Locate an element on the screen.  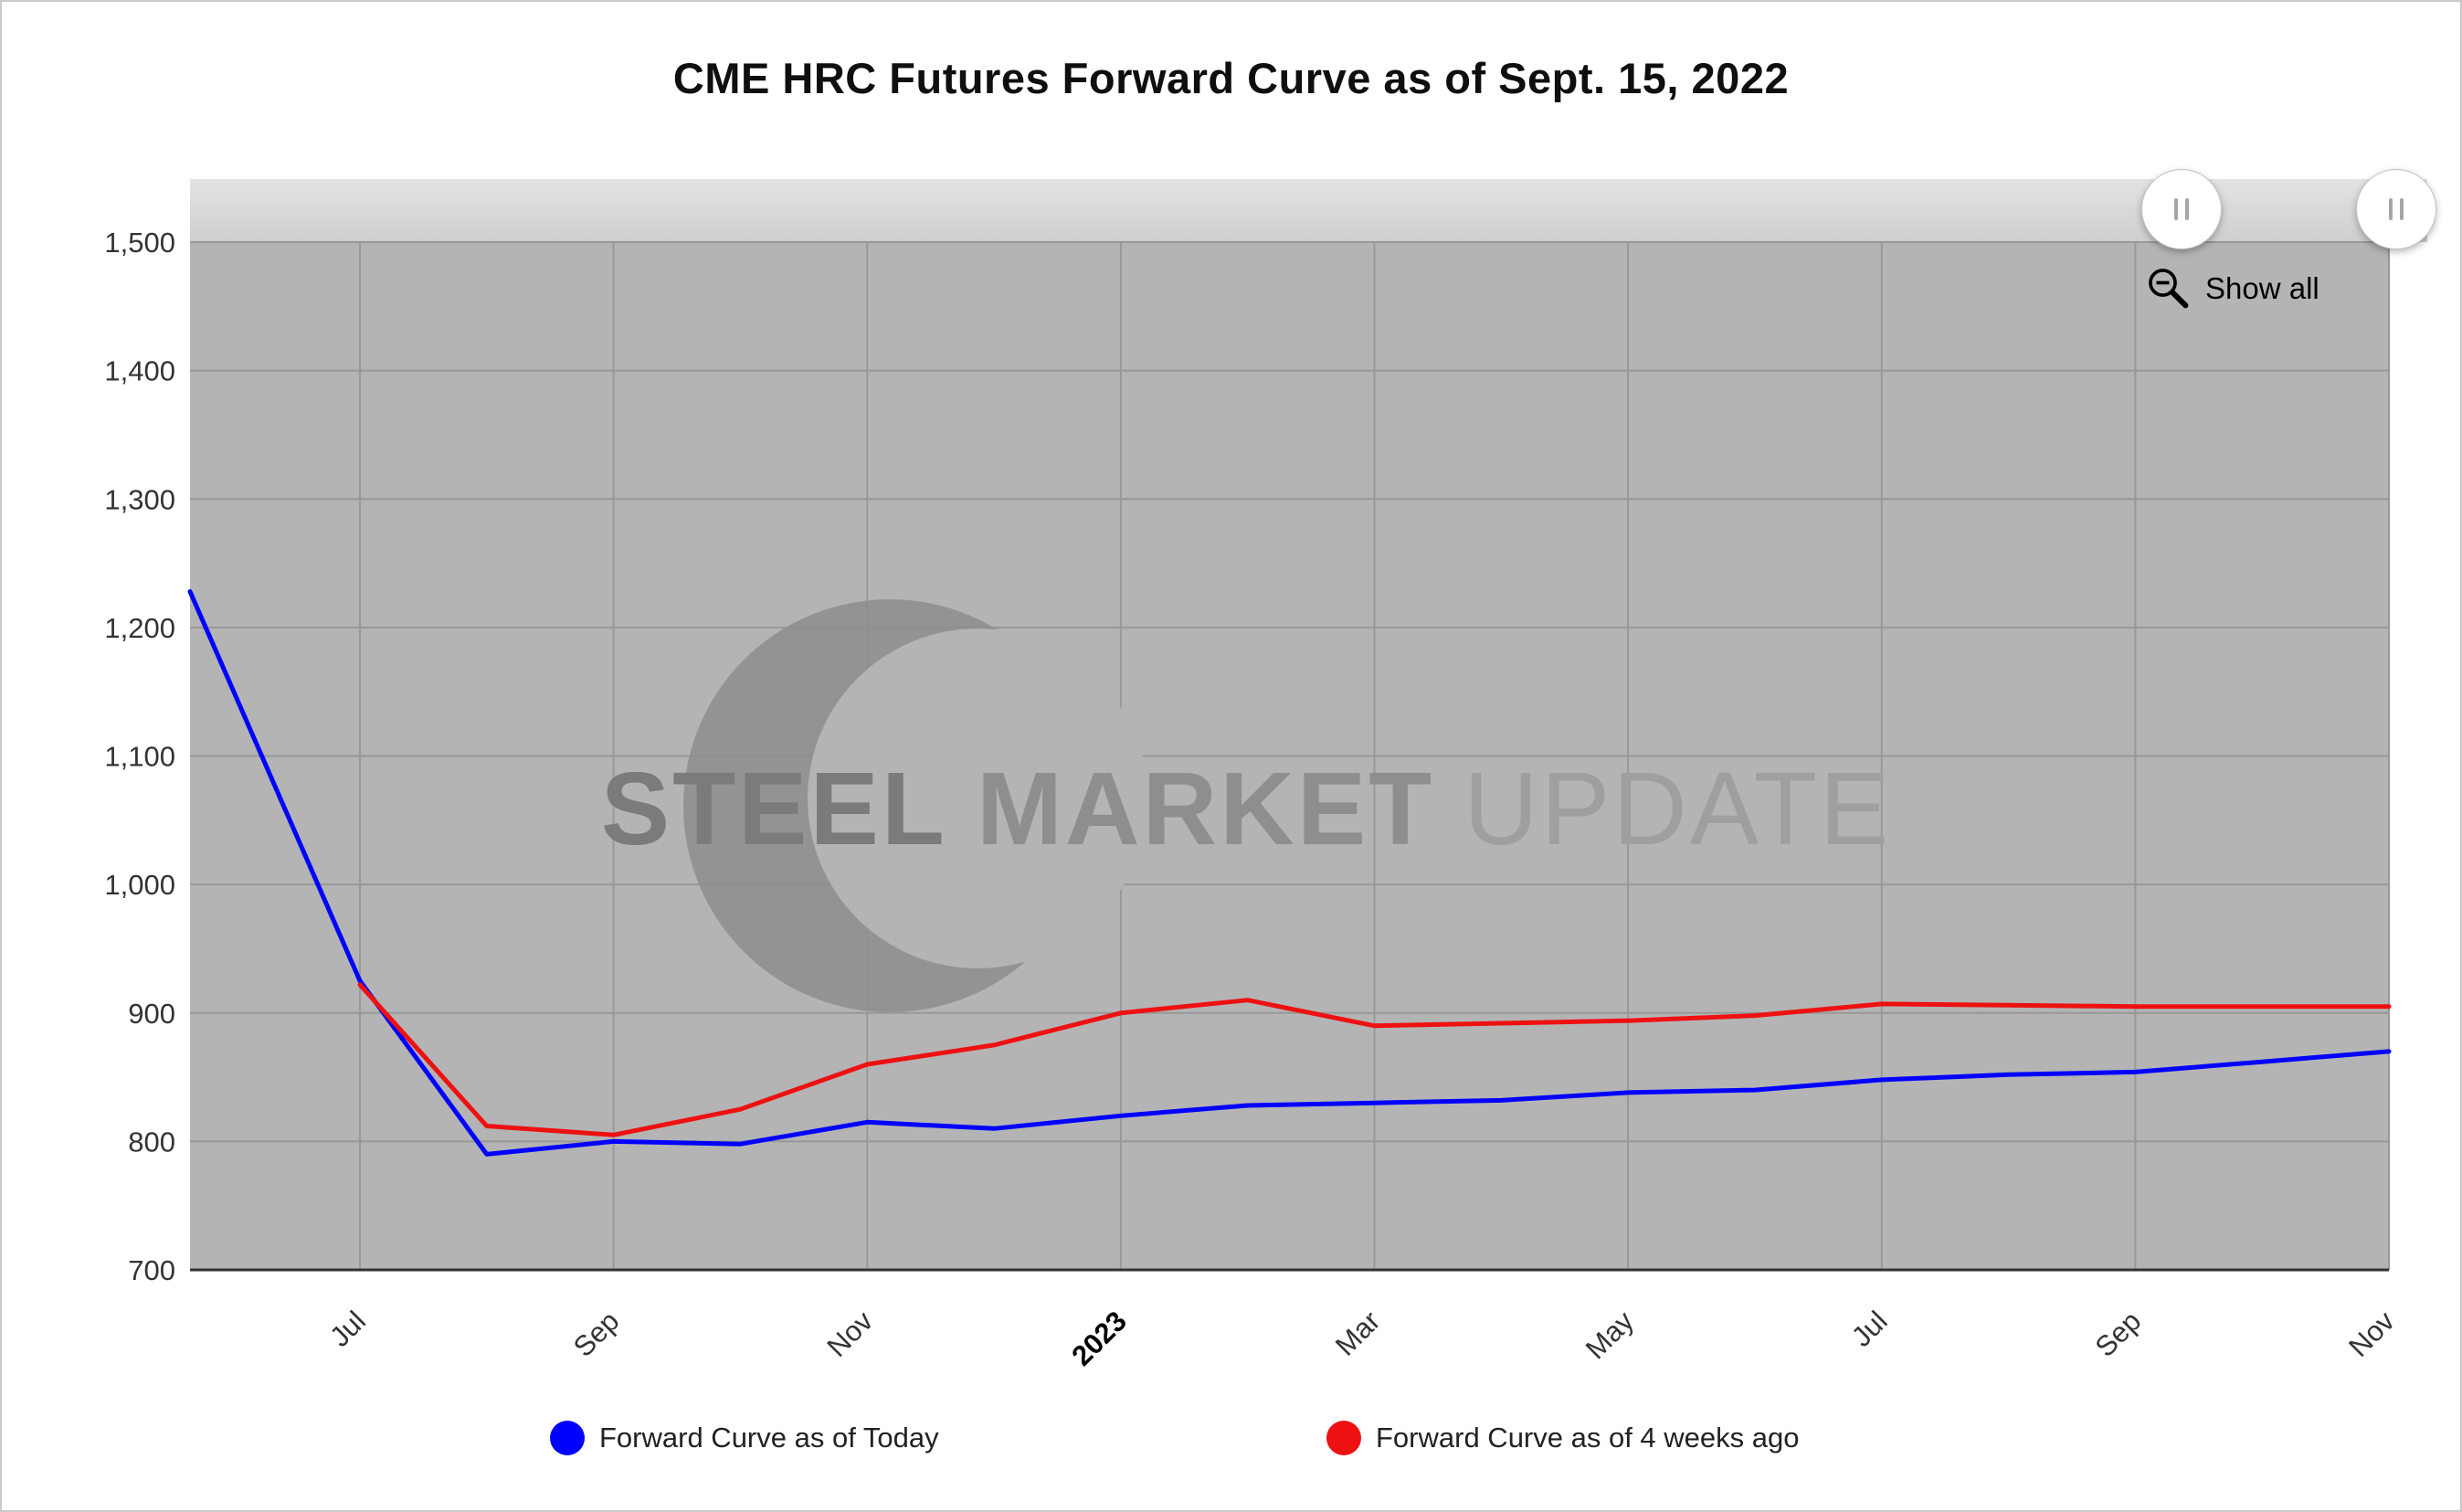
navigator-handle-left is located at coordinates (2181, 209).